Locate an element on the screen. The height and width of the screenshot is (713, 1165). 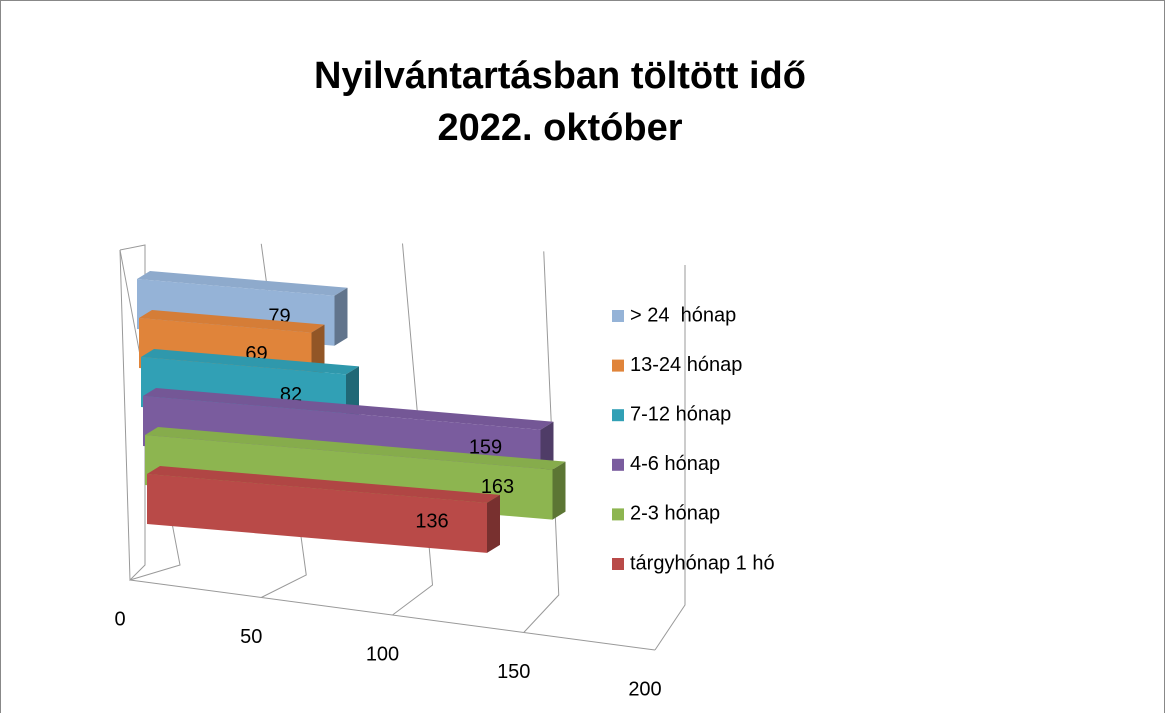
floor-front is located at coordinates (392, 615).